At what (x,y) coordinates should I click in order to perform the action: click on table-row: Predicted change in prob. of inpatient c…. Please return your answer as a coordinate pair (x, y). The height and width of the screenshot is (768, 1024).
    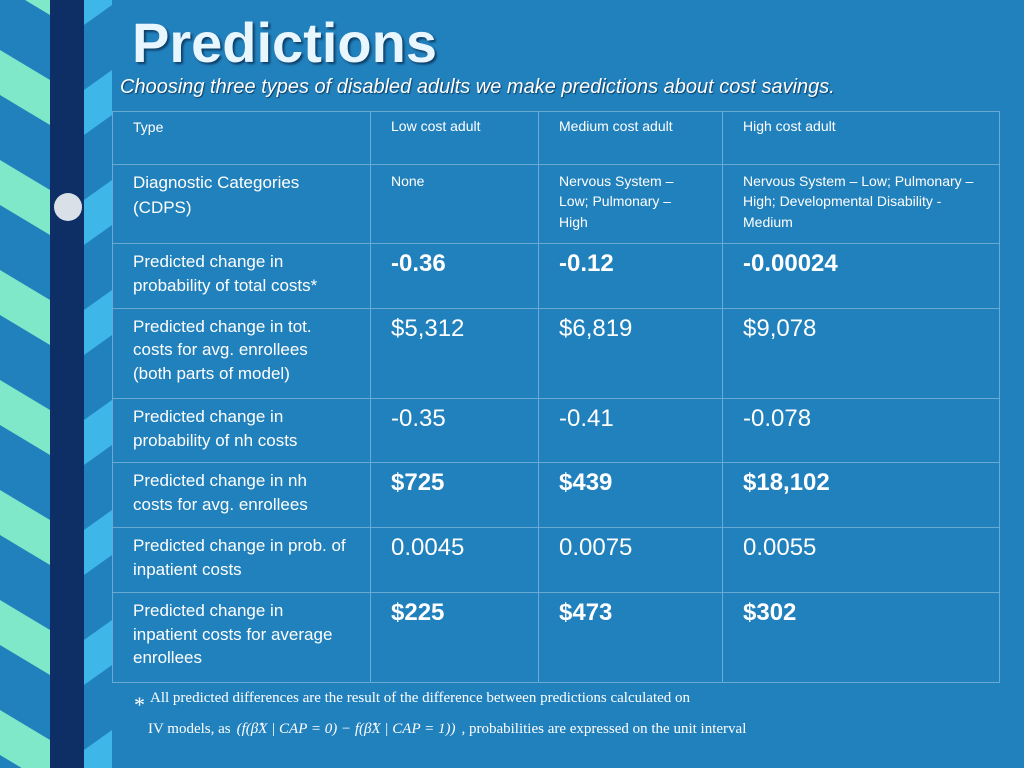
    Looking at the image, I should click on (556, 560).